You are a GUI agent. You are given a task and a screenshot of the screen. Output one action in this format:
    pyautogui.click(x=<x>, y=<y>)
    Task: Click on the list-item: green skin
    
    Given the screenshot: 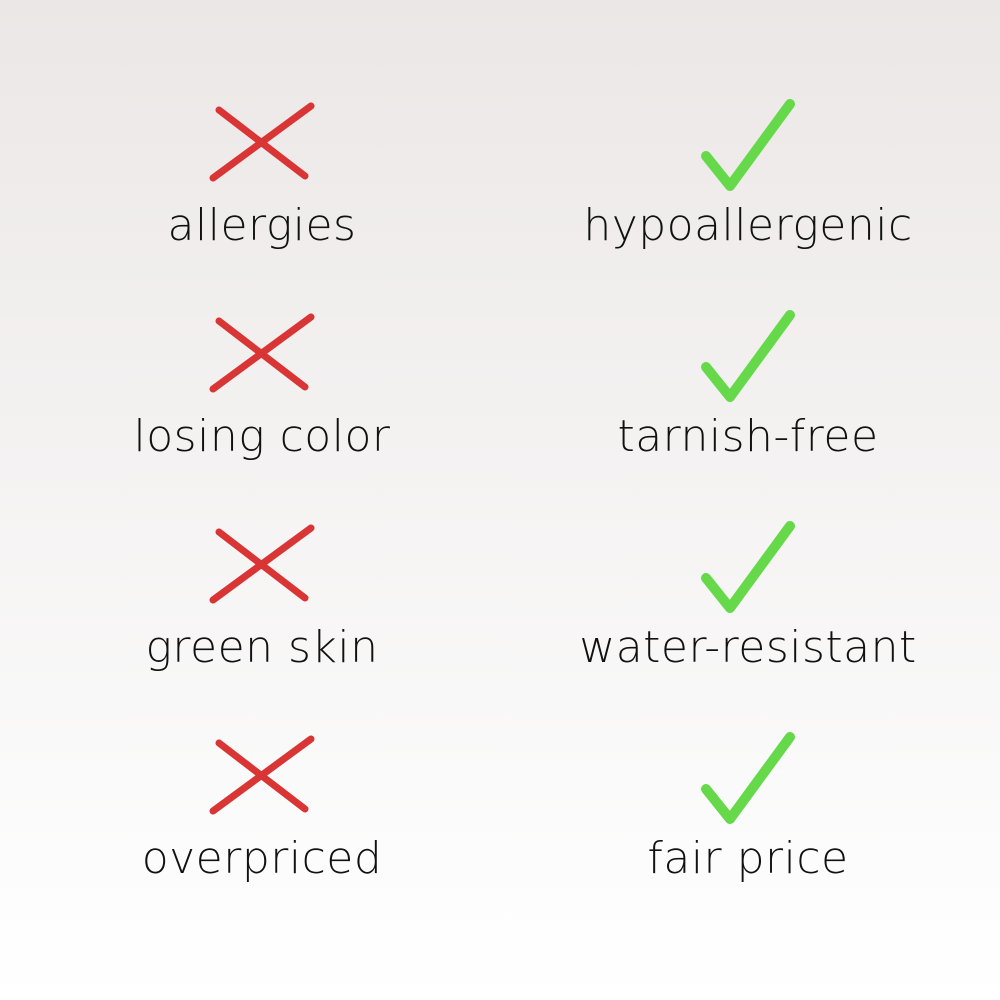 What is the action you would take?
    pyautogui.click(x=262, y=622)
    